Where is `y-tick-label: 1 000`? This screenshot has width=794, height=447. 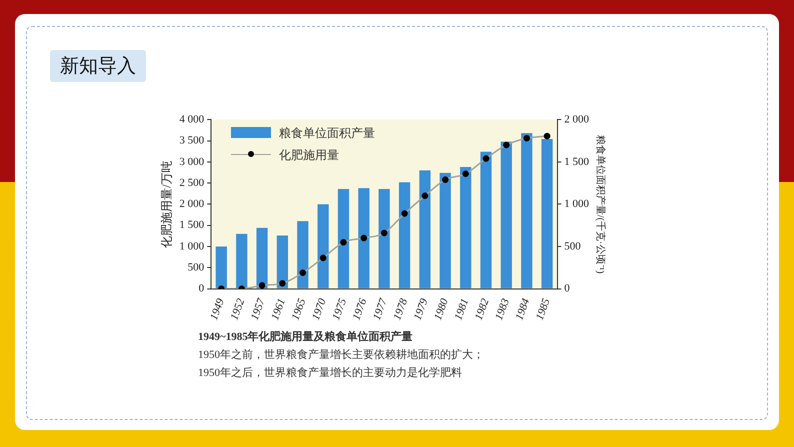 y-tick-label: 1 000 is located at coordinates (192, 246).